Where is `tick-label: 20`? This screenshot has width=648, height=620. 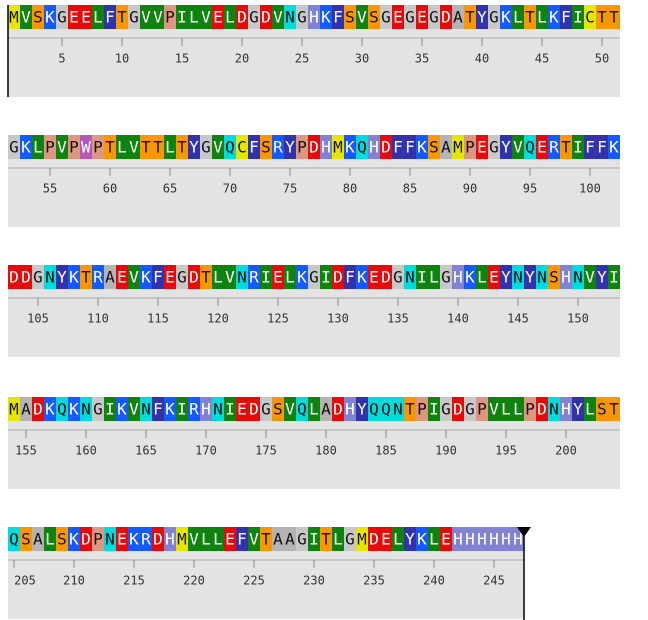
tick-label: 20 is located at coordinates (242, 59).